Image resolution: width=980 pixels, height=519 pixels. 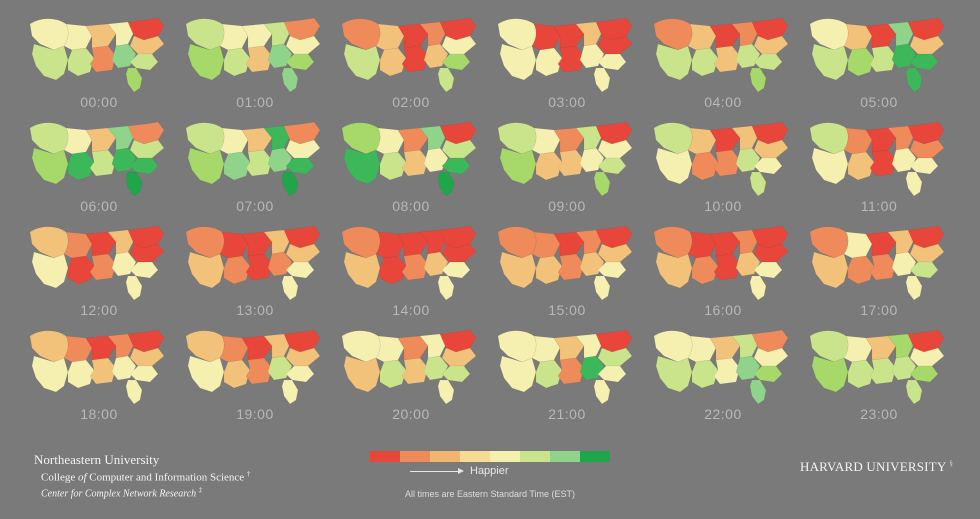 What do you see at coordinates (411, 414) in the screenshot?
I see `time-label: 20:00` at bounding box center [411, 414].